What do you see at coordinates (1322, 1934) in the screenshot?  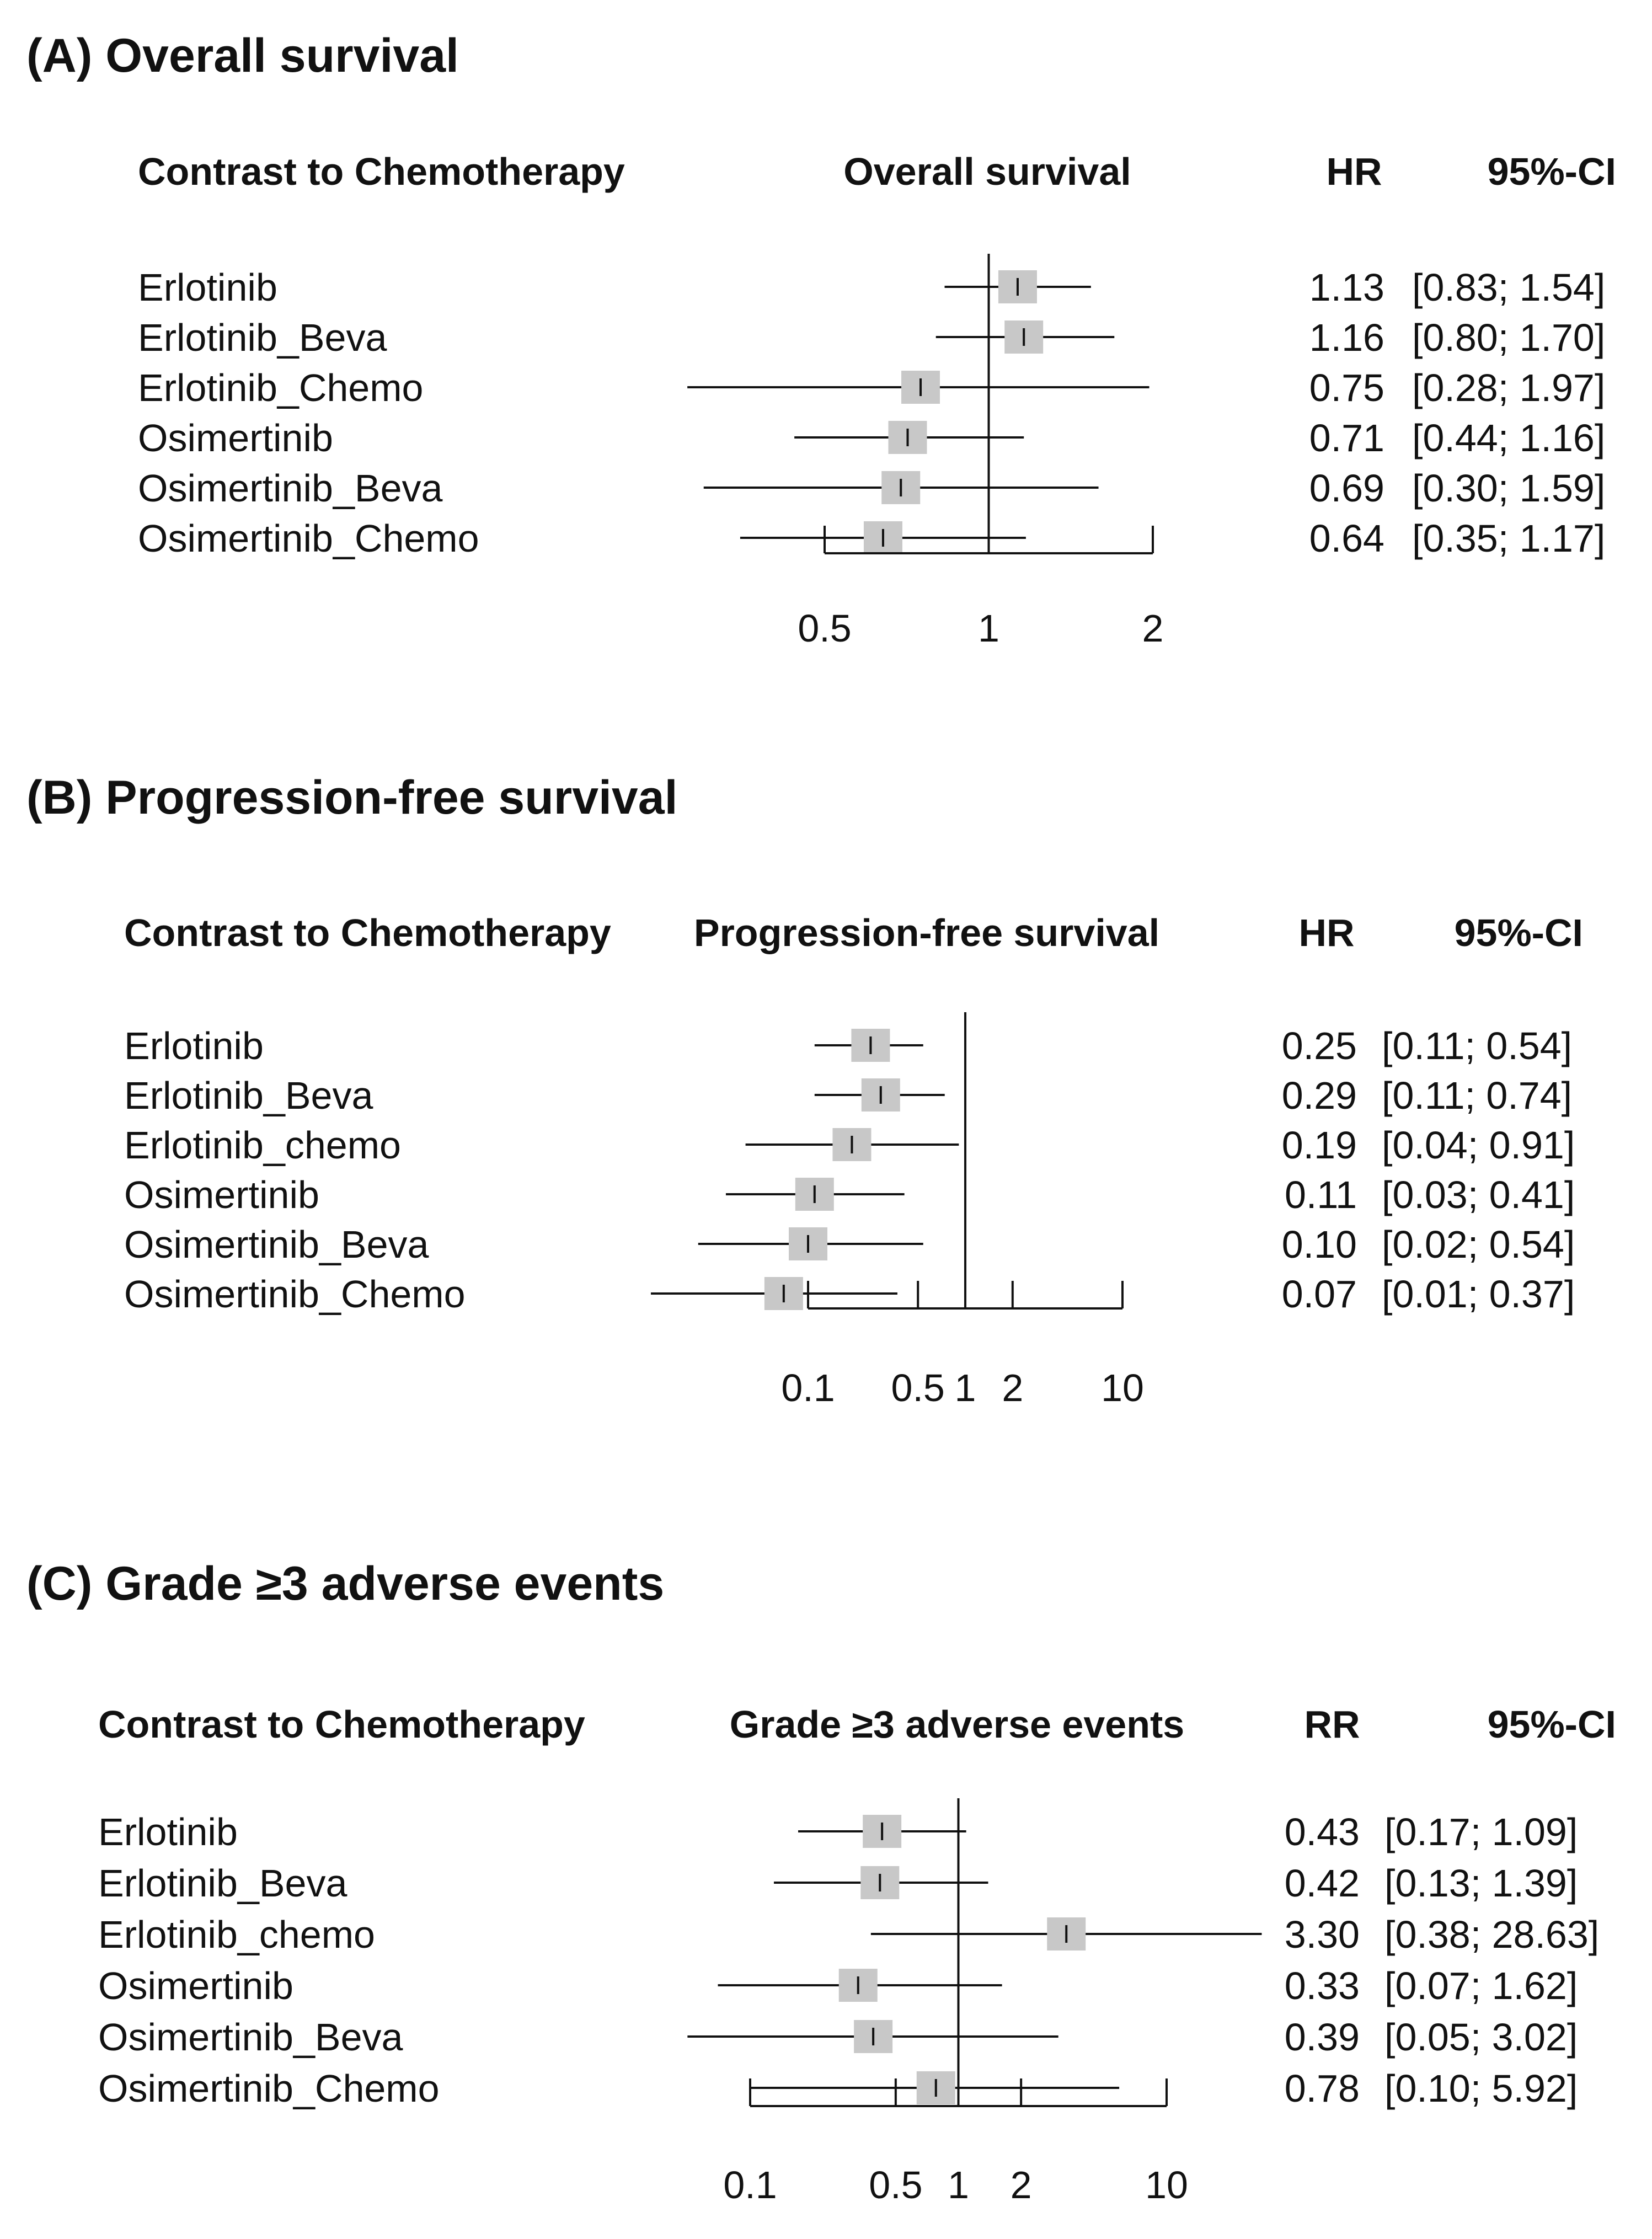 I see `row-estimate: 3.30` at bounding box center [1322, 1934].